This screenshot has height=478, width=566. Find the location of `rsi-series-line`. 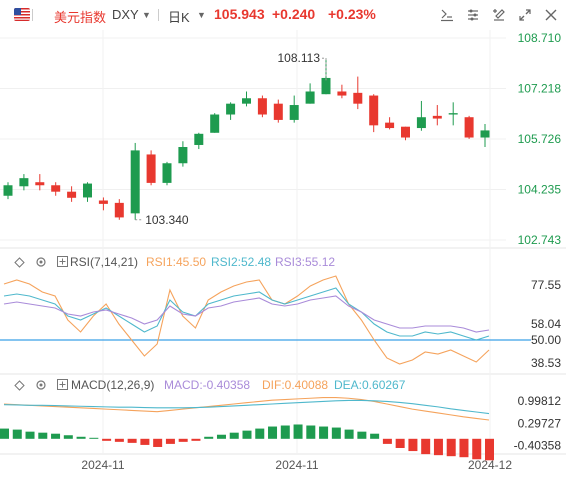

rsi-series-line is located at coordinates (246, 314).